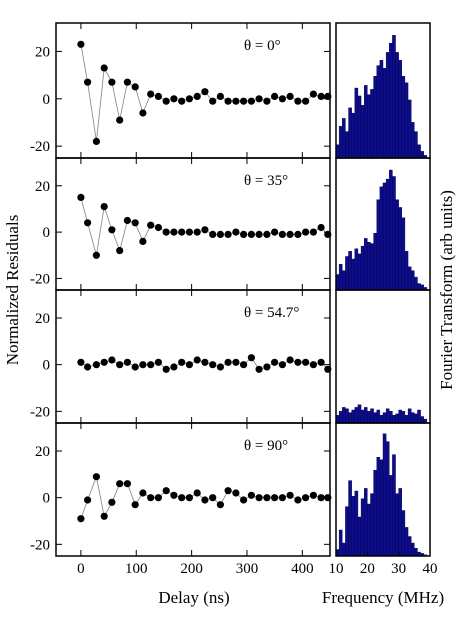 This screenshot has height=618, width=463. Describe the element at coordinates (47, 233) in the screenshot. I see `y-tick-label: 0` at that location.